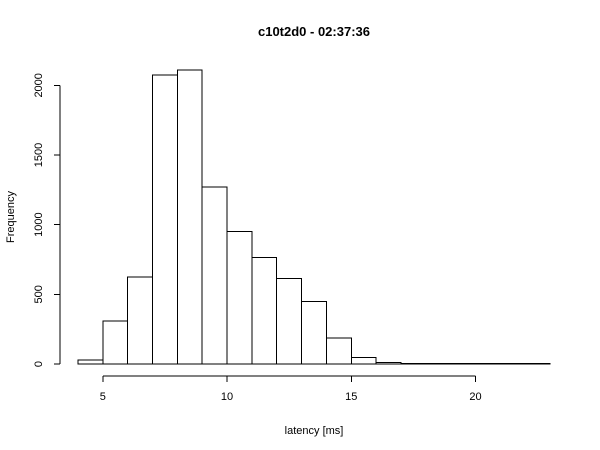 The width and height of the screenshot is (600, 450). What do you see at coordinates (351, 397) in the screenshot?
I see `x-tick-label: 15` at bounding box center [351, 397].